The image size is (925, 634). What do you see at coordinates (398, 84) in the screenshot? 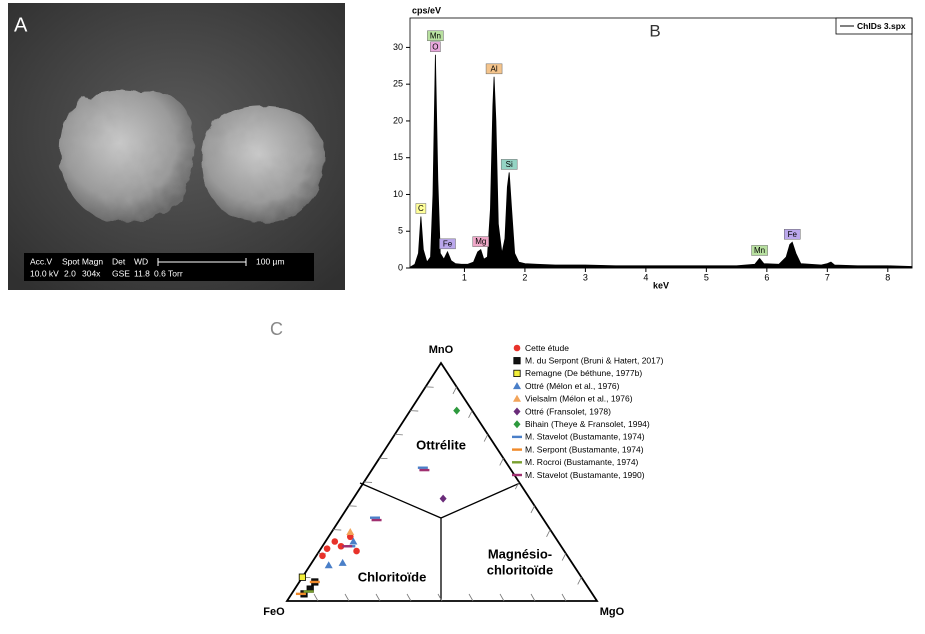
I see `y-tick-label: 25` at bounding box center [398, 84].